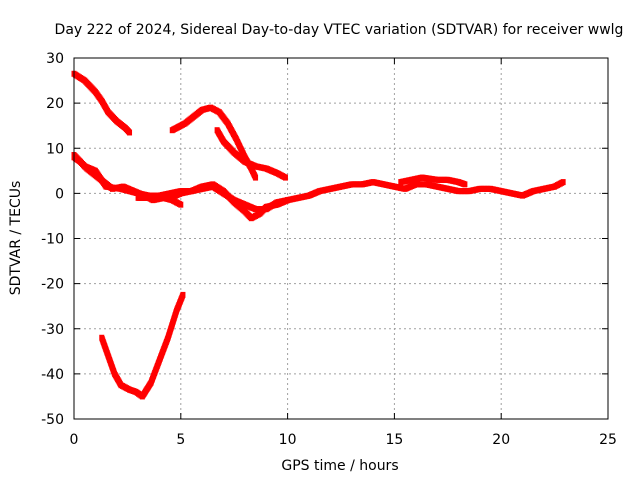 The image size is (640, 480). I want to click on y-tick-label: -10, so click(52, 240).